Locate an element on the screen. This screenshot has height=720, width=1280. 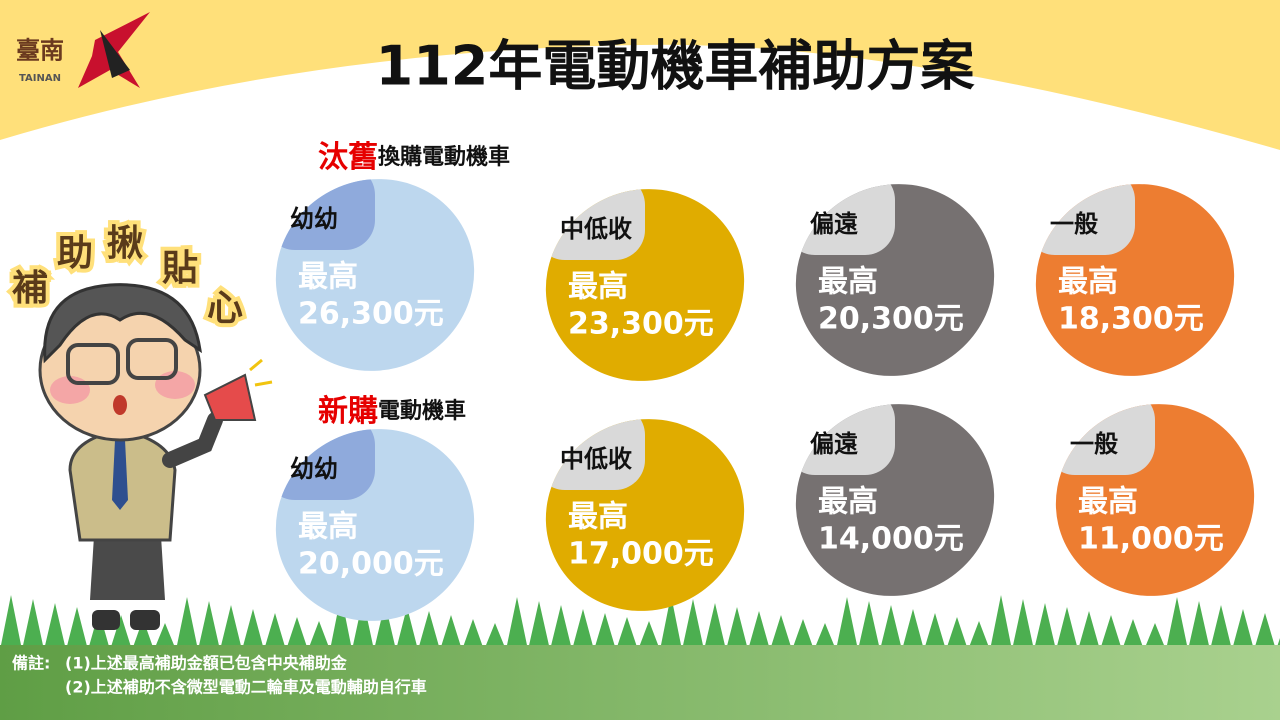
logo-mark is located at coordinates (115, 54).